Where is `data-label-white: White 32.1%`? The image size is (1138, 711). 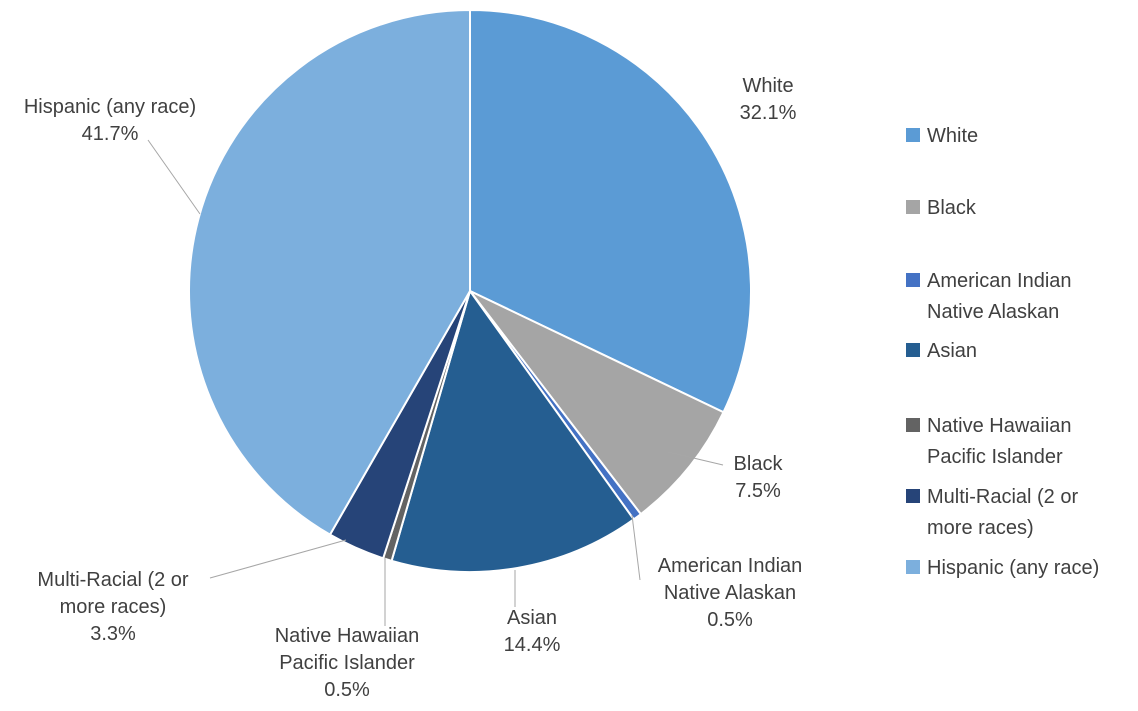
data-label-white: White 32.1% is located at coordinates (768, 99).